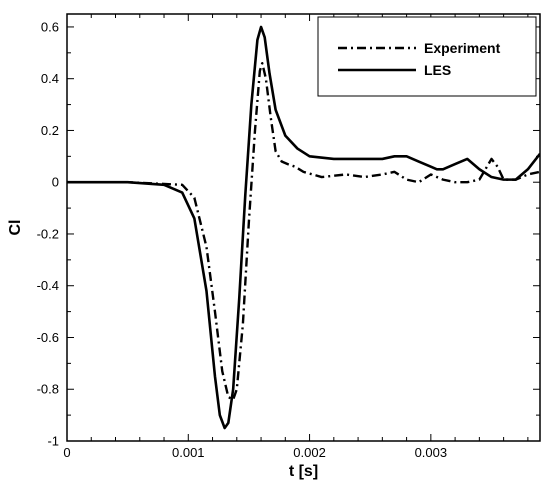  I want to click on legend-label-experiment: Experiment, so click(462, 48).